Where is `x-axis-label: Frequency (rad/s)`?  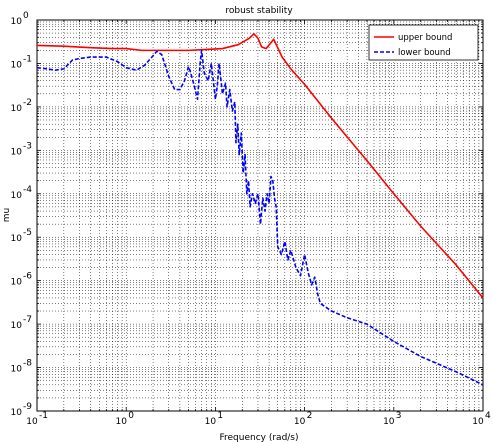
x-axis-label: Frequency (rad/s) is located at coordinates (258, 438).